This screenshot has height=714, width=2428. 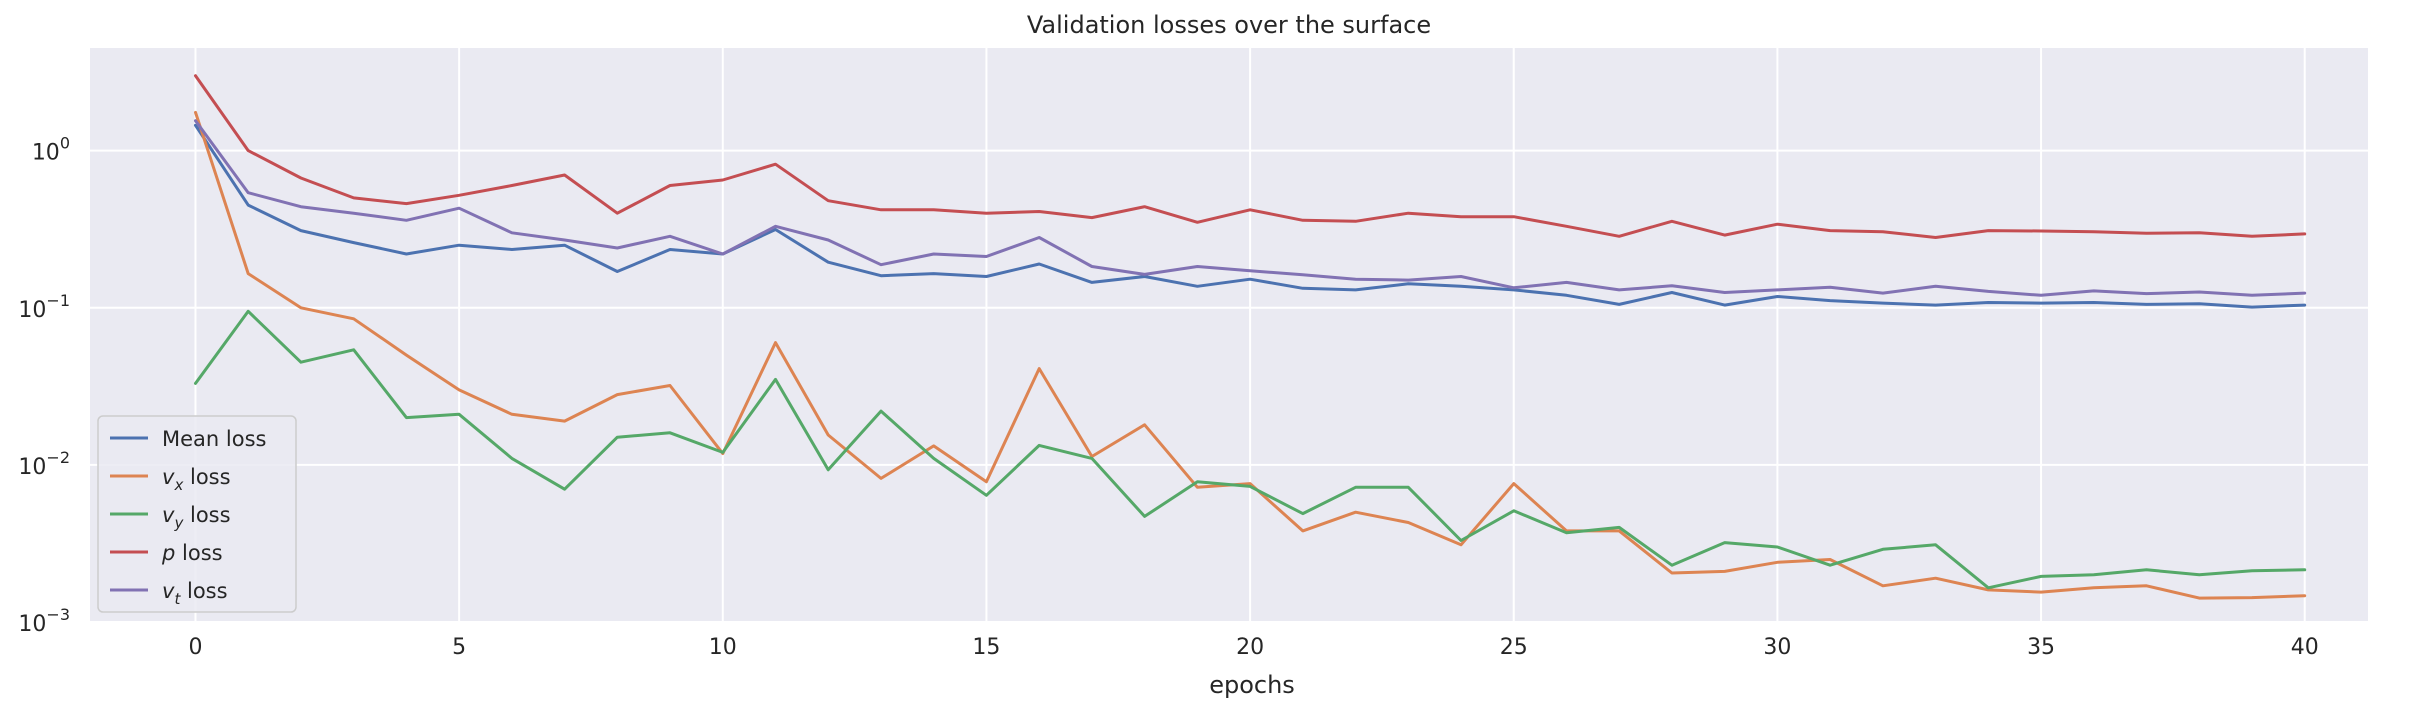 I want to click on legend: Mean loss vx loss vy loss p loss vt loss, so click(x=197, y=514).